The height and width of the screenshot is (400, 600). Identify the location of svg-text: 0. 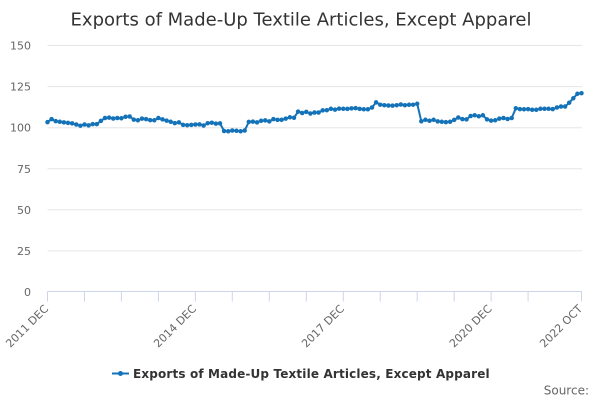
(27, 292).